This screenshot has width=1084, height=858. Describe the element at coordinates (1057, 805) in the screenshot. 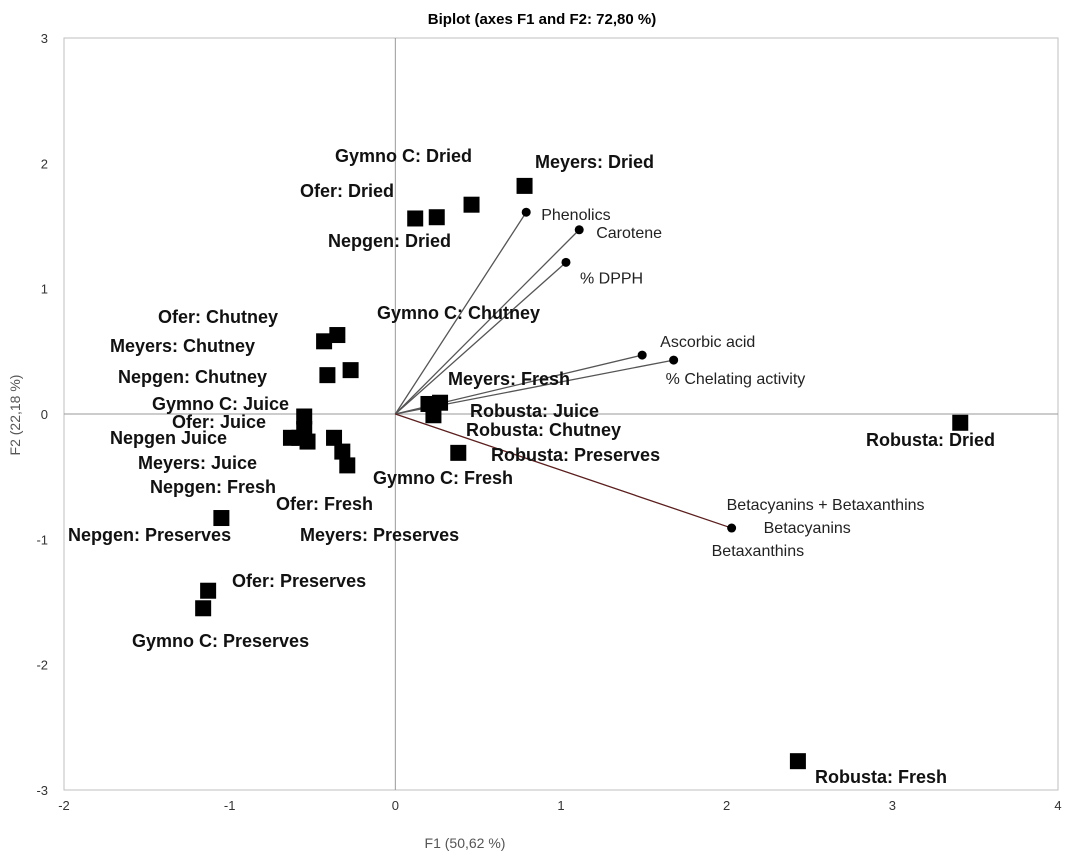

I see `x-tick-label: 4` at that location.